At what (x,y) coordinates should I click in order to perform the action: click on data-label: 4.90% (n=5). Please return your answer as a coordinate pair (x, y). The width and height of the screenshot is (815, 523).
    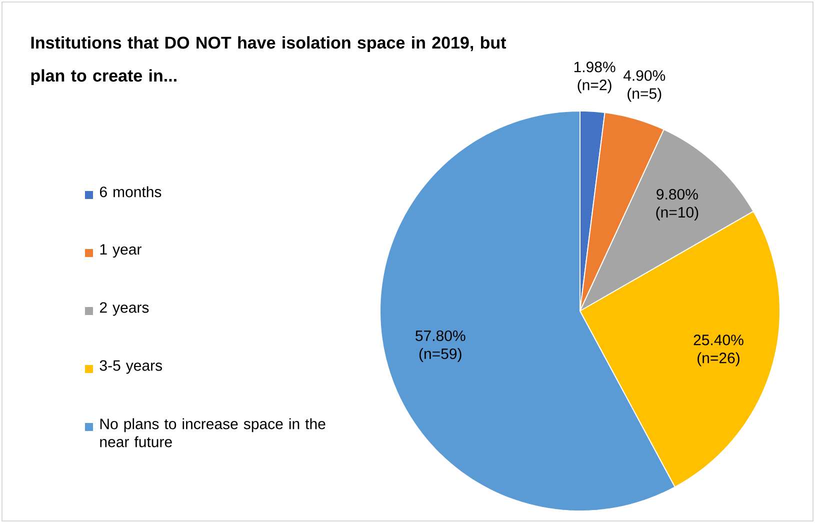
    Looking at the image, I should click on (644, 86).